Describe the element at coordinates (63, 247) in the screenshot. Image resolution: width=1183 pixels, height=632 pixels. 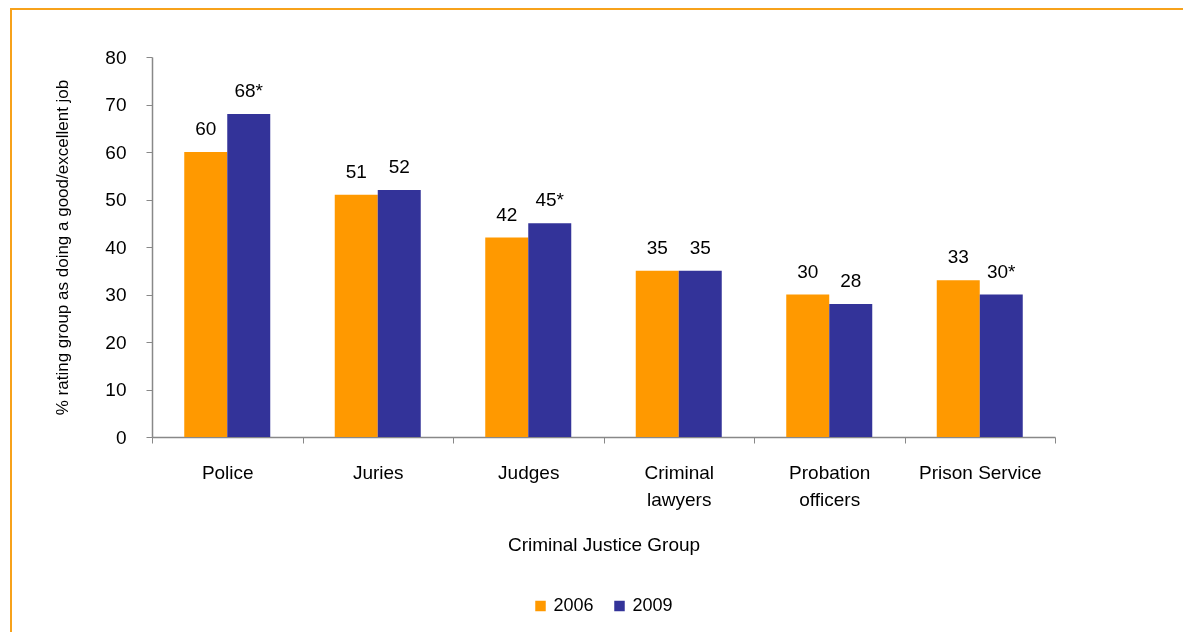
I see `y-axis-title: % rating group as doing a good/excellent job` at that location.